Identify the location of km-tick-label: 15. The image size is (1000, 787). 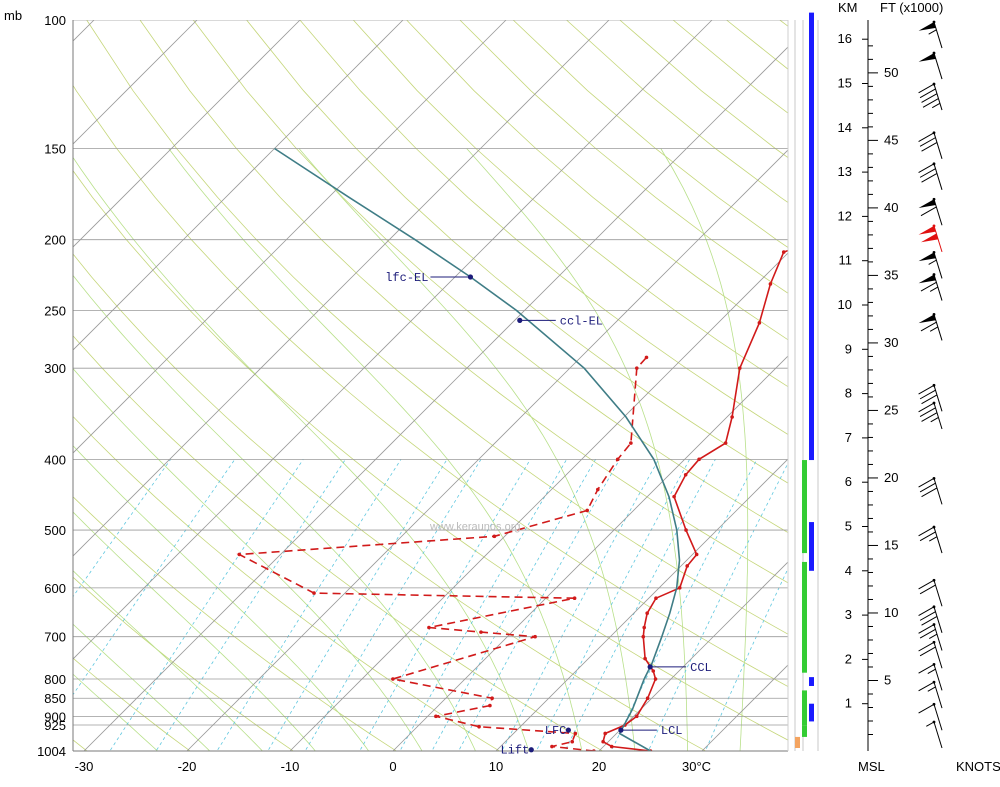
(845, 83).